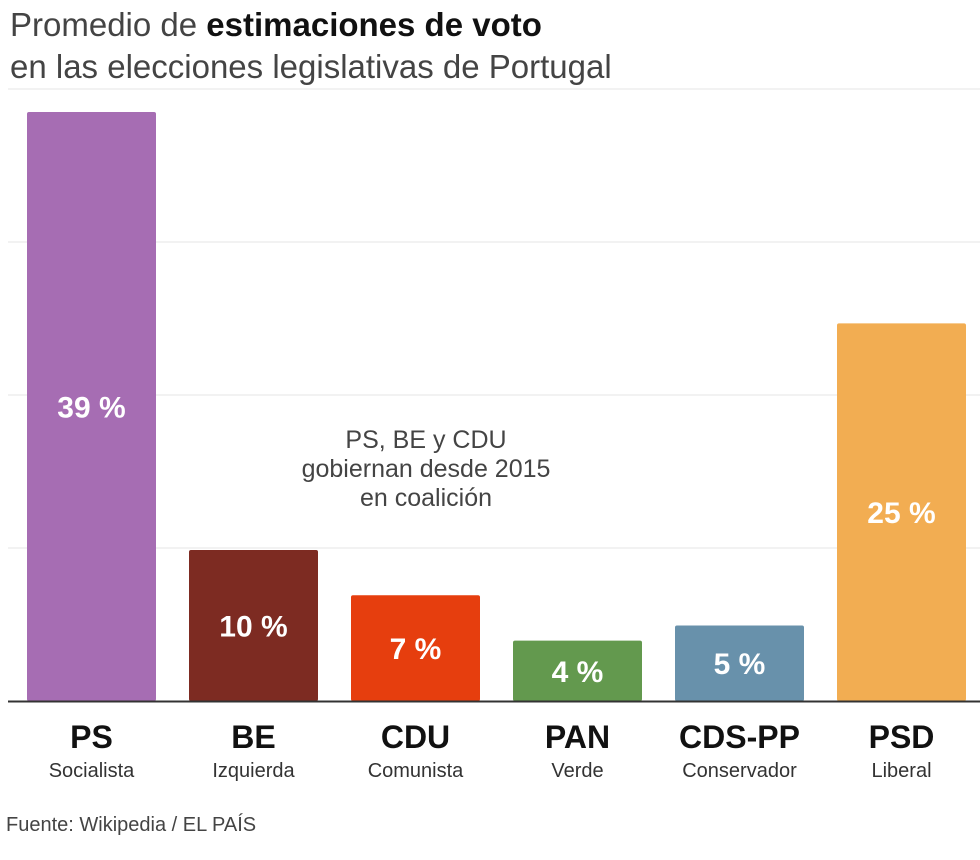 The width and height of the screenshot is (980, 860). I want to click on bar-ps, so click(91, 406).